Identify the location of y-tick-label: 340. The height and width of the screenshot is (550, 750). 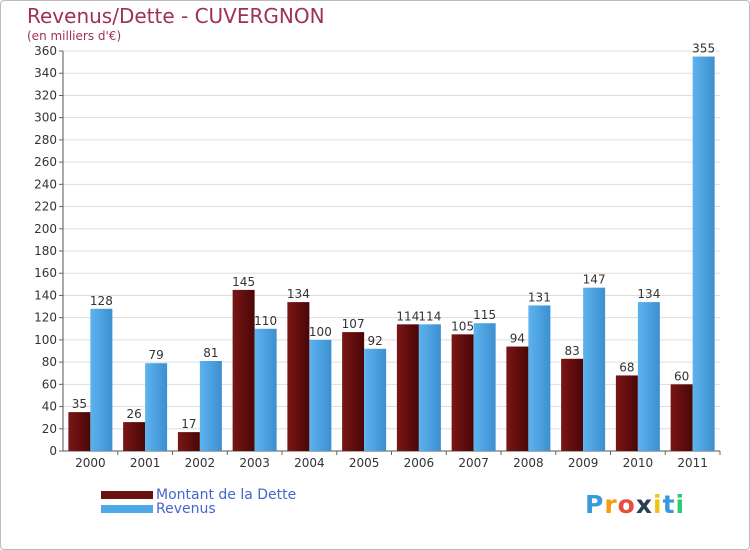
(45, 73).